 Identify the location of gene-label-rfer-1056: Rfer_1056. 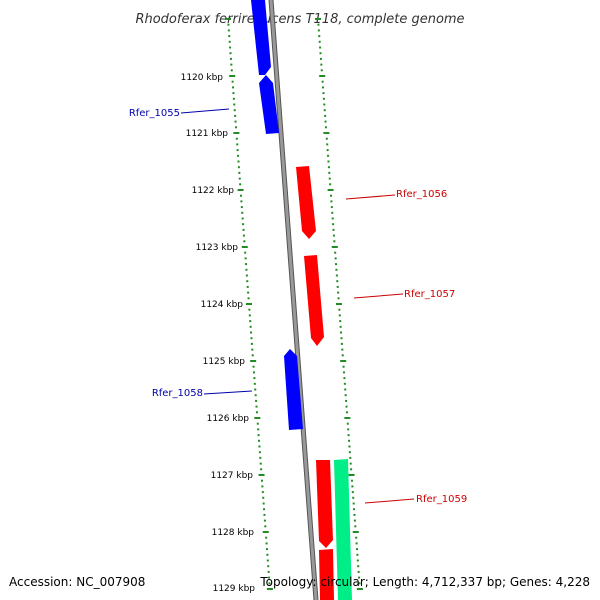
(396, 194).